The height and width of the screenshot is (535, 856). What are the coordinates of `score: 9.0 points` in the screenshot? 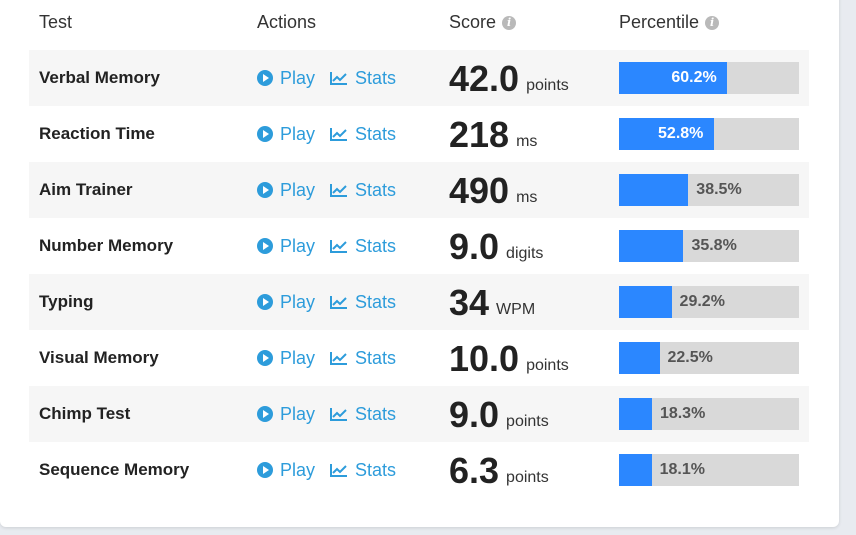 It's located at (499, 414).